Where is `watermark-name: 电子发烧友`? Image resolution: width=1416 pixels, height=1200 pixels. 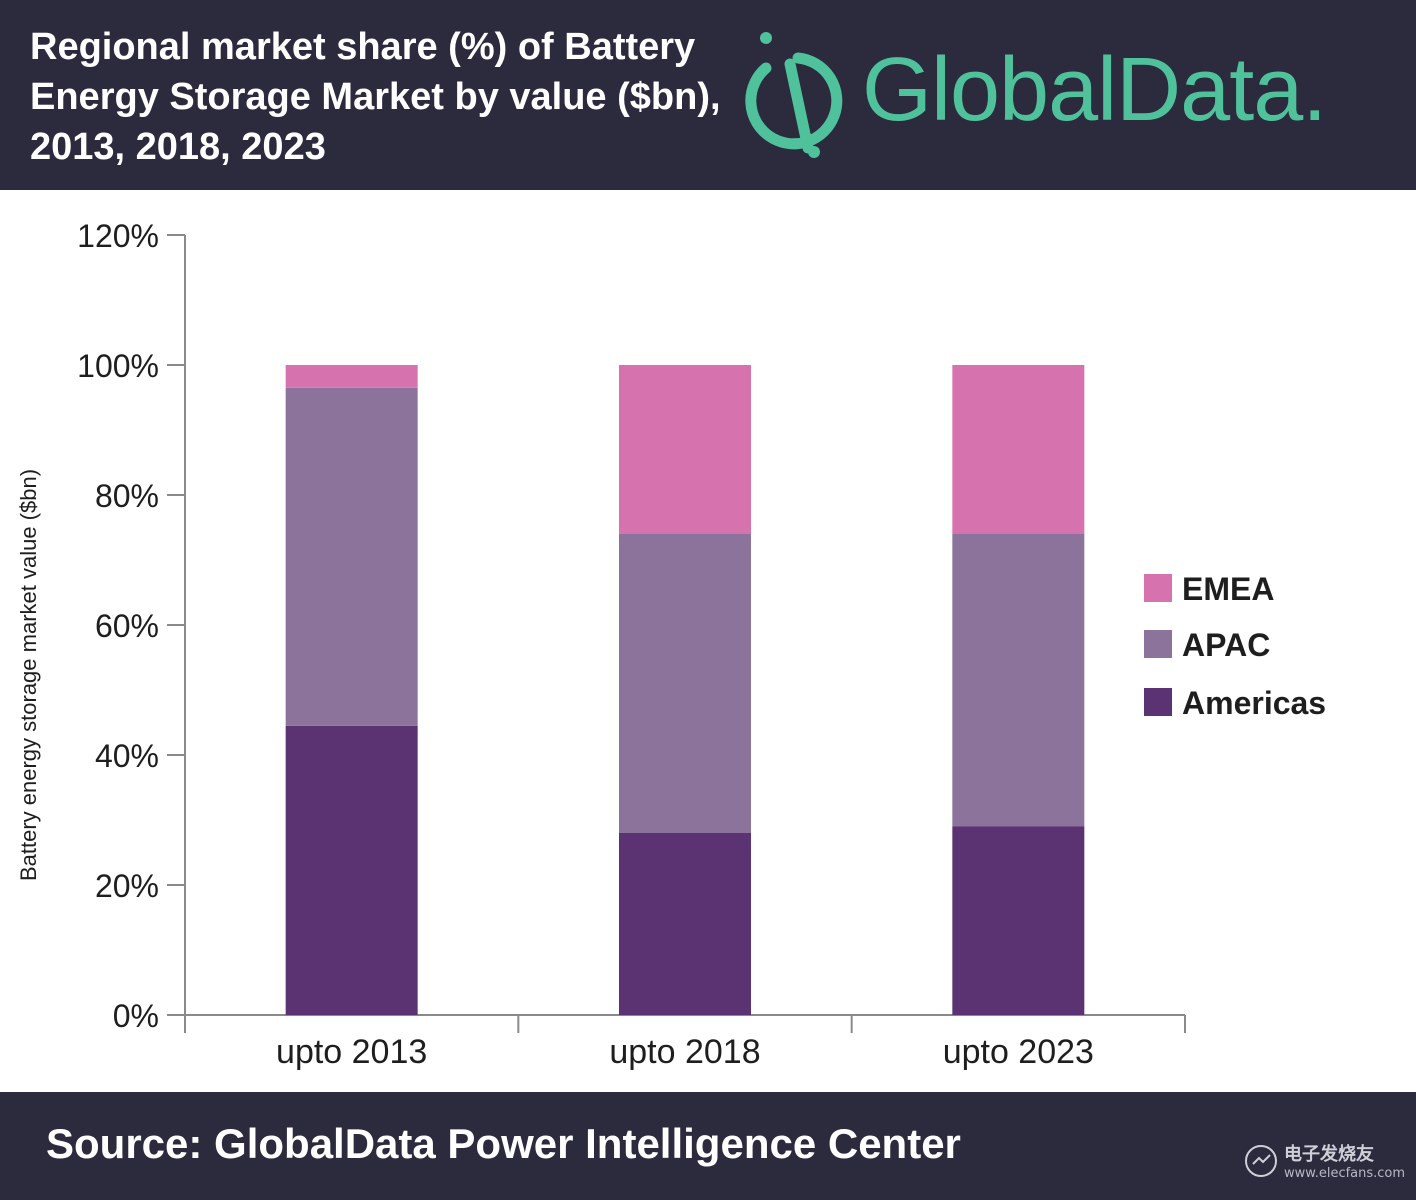
watermark-name: 电子发烧友 is located at coordinates (1329, 1154).